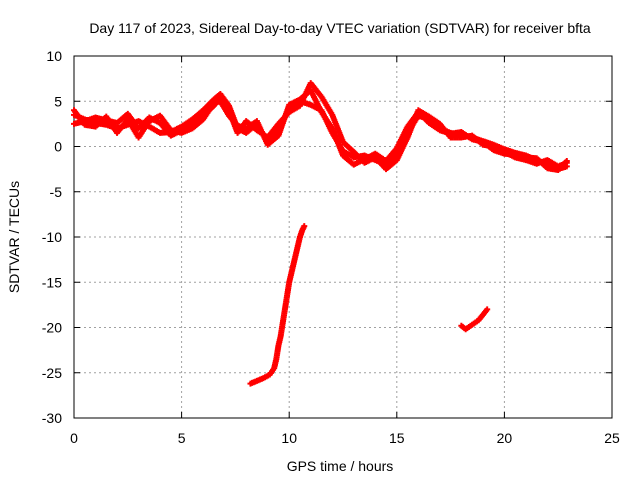 The width and height of the screenshot is (640, 480). I want to click on x-tick-label: 10, so click(289, 438).